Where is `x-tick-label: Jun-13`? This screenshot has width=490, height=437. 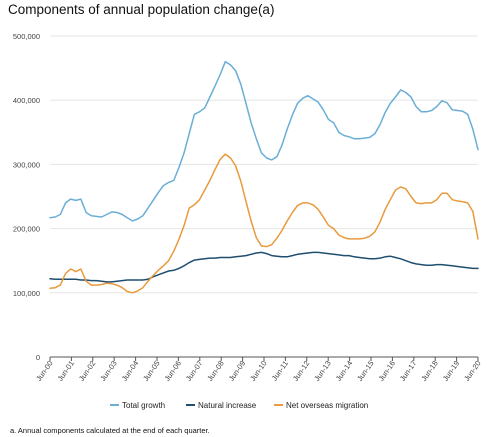
x-tick-label: Jun-13 is located at coordinates (322, 371).